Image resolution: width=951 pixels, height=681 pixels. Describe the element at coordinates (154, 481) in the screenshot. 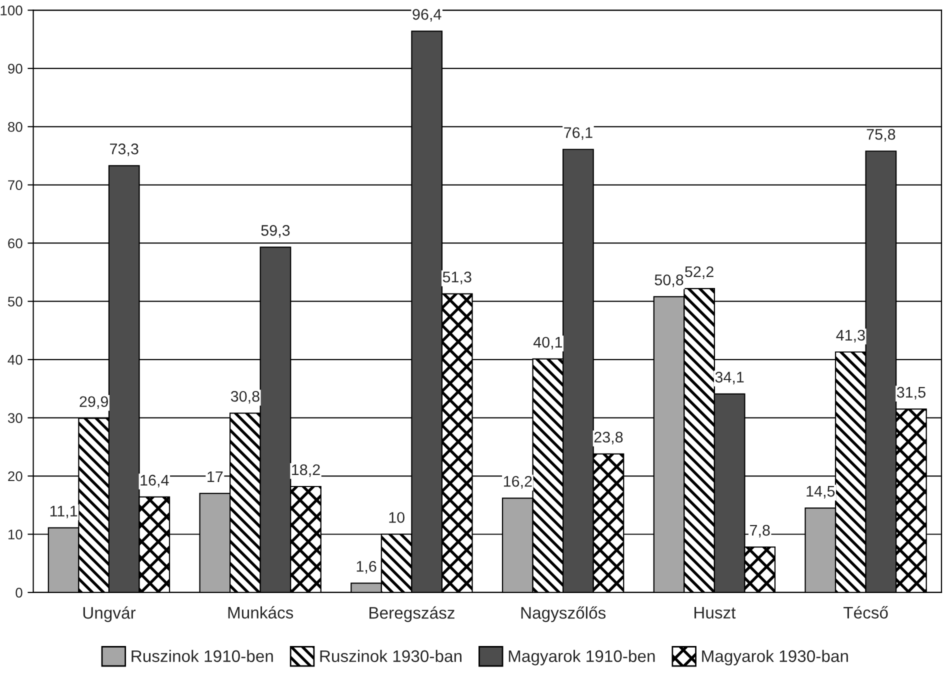

I see `data-label: 16,4` at that location.